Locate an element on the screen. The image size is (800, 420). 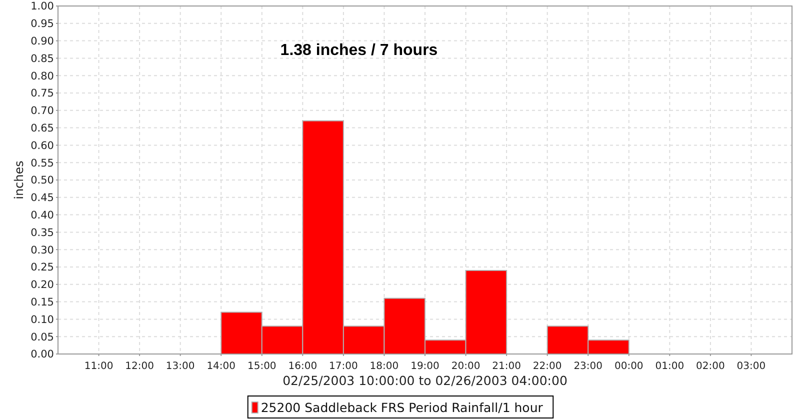
legend-label: 25200 Saddleback FRS Period Rainfall/1 hour is located at coordinates (402, 407).